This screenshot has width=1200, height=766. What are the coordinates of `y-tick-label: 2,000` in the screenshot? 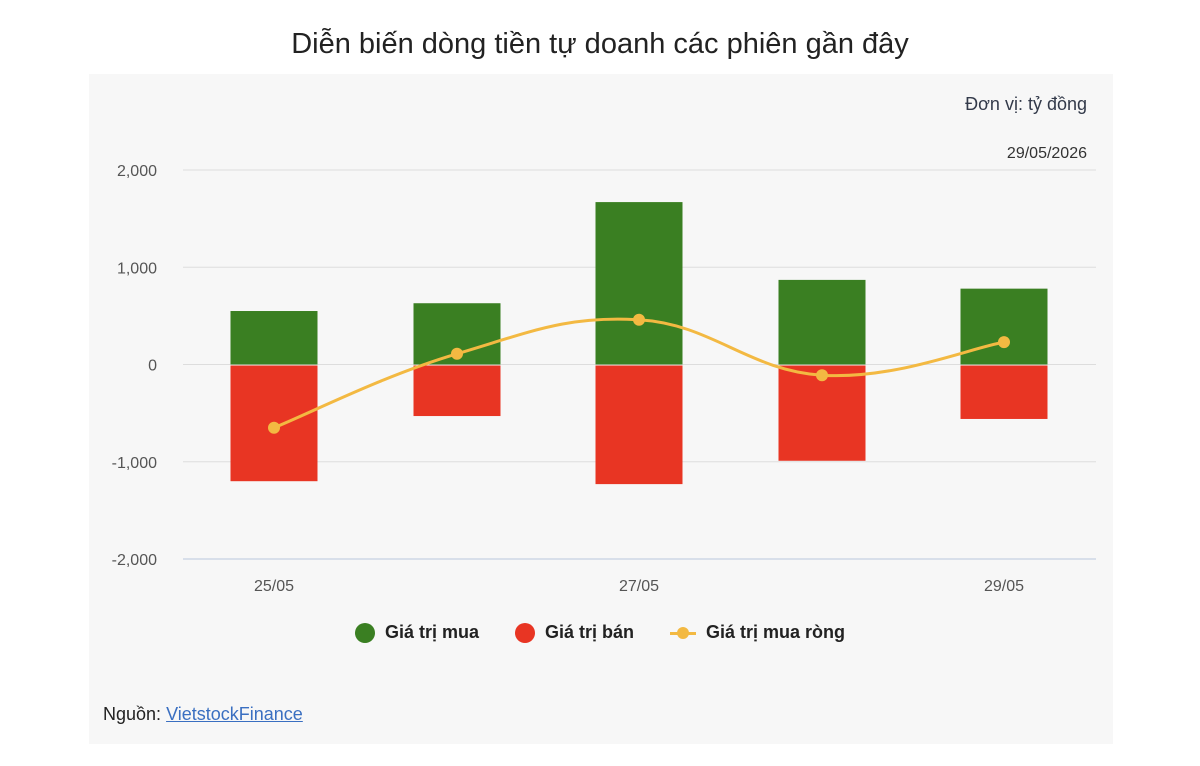 It's located at (137, 171).